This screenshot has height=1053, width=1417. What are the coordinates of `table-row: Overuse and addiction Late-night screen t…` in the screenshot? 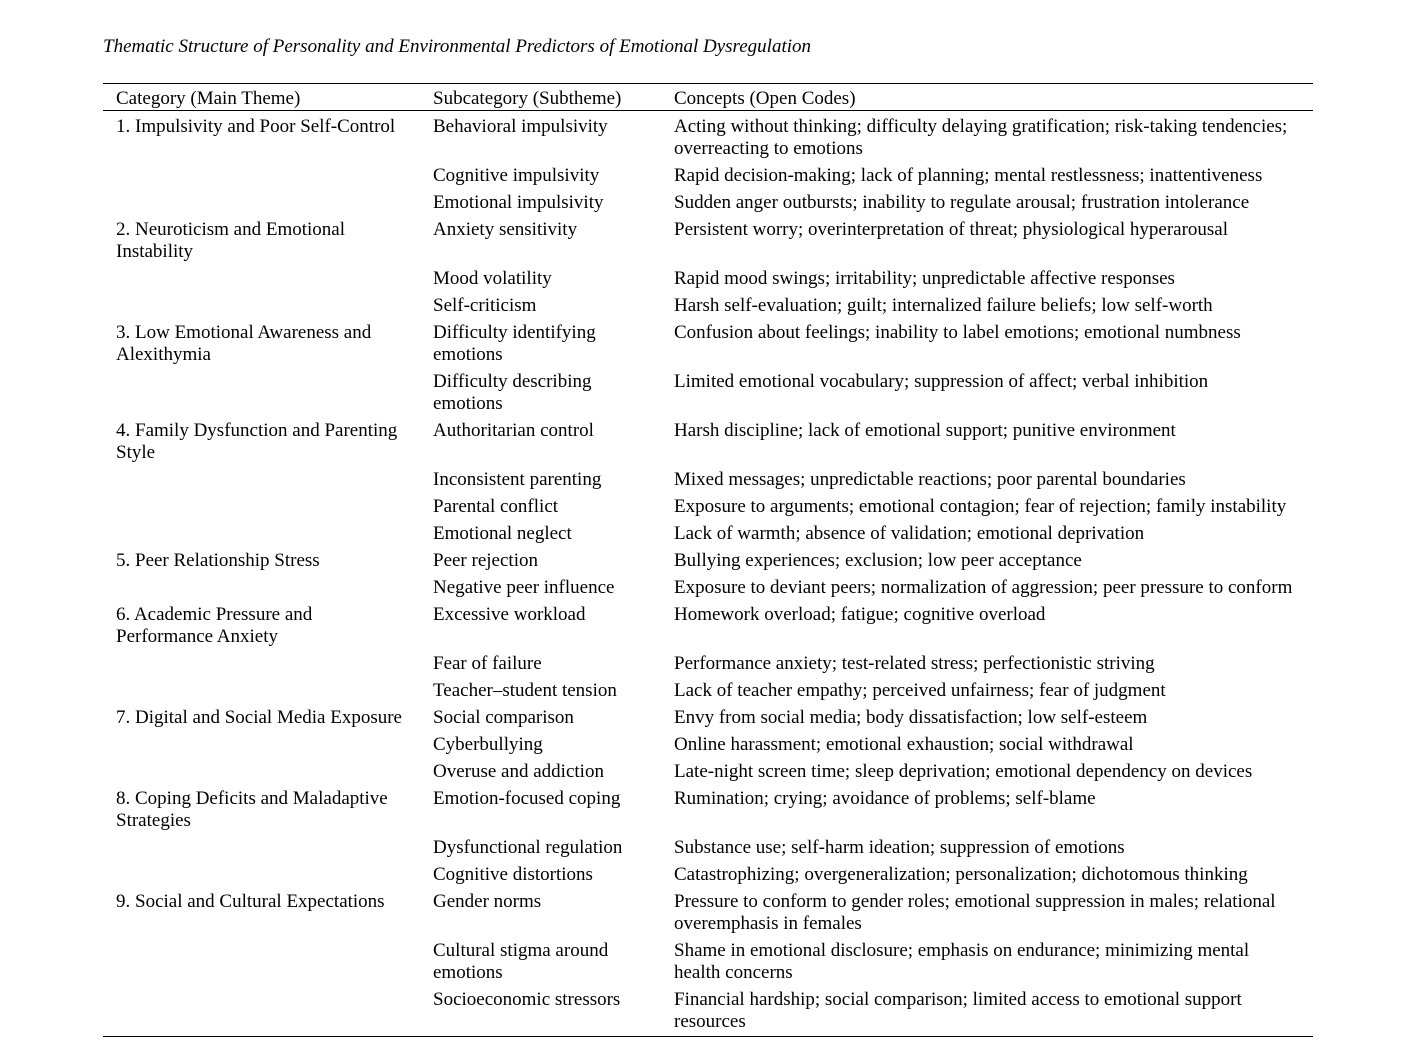 It's located at (708, 769).